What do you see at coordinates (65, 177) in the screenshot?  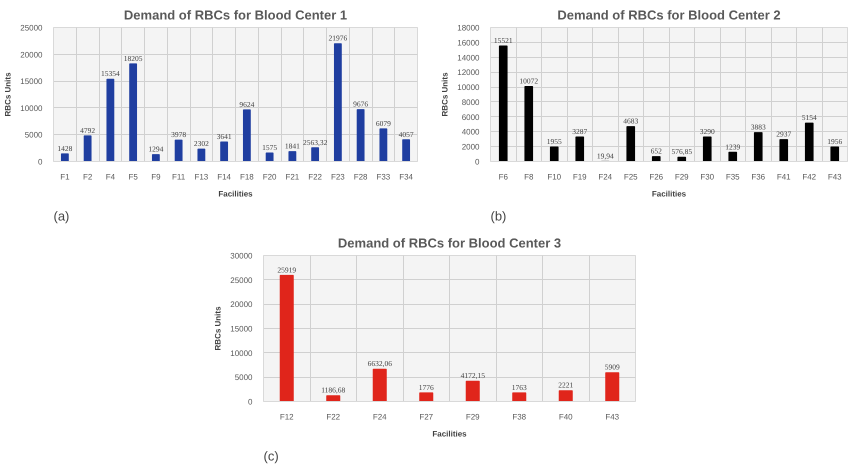 I see `x-tick-label: F1` at bounding box center [65, 177].